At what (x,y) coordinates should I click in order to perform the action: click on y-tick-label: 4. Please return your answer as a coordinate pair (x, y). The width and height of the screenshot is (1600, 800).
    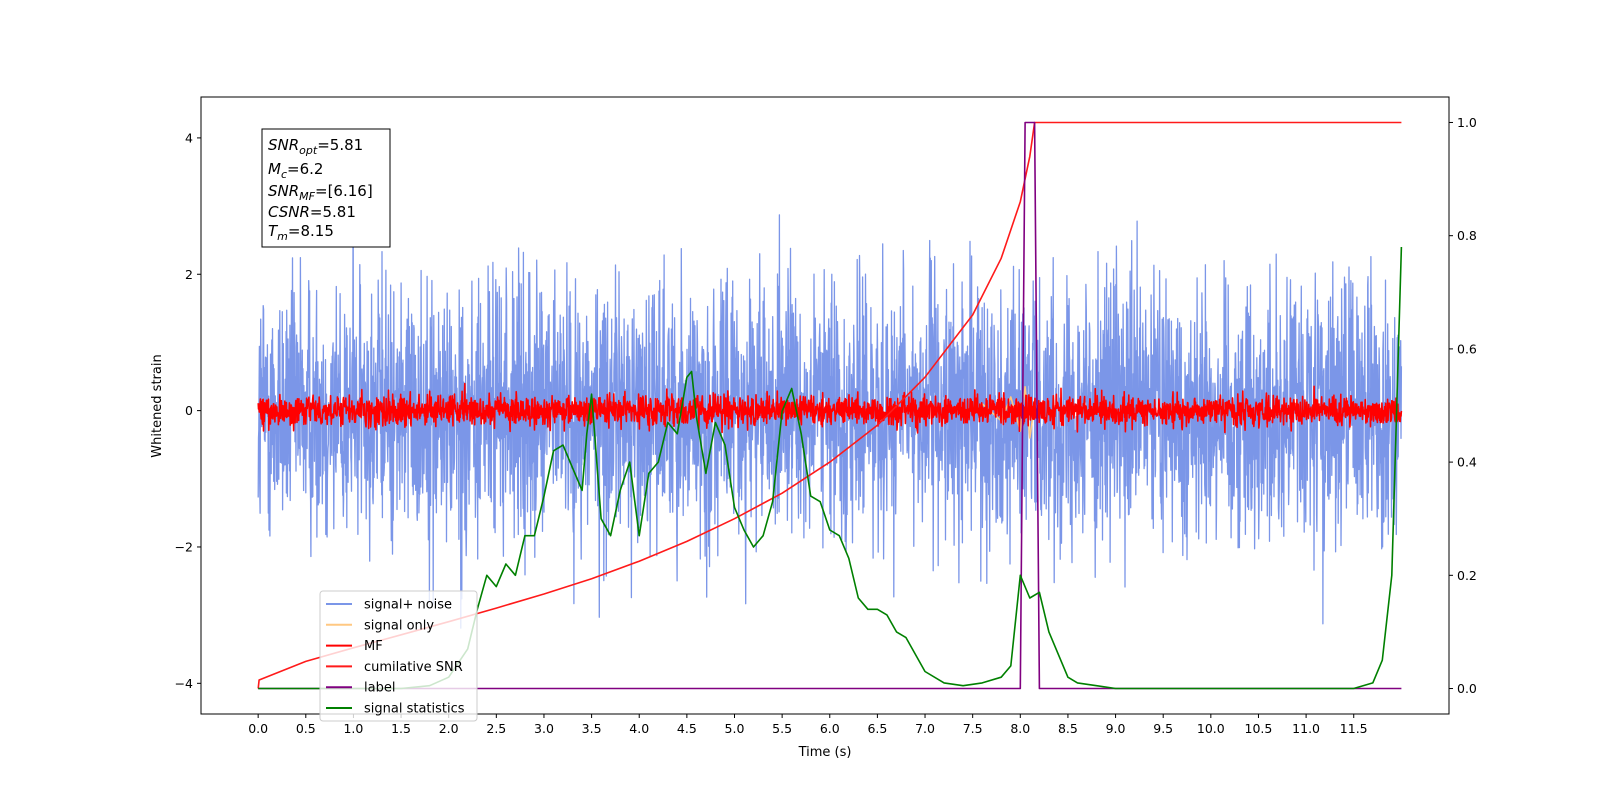
    Looking at the image, I should click on (189, 137).